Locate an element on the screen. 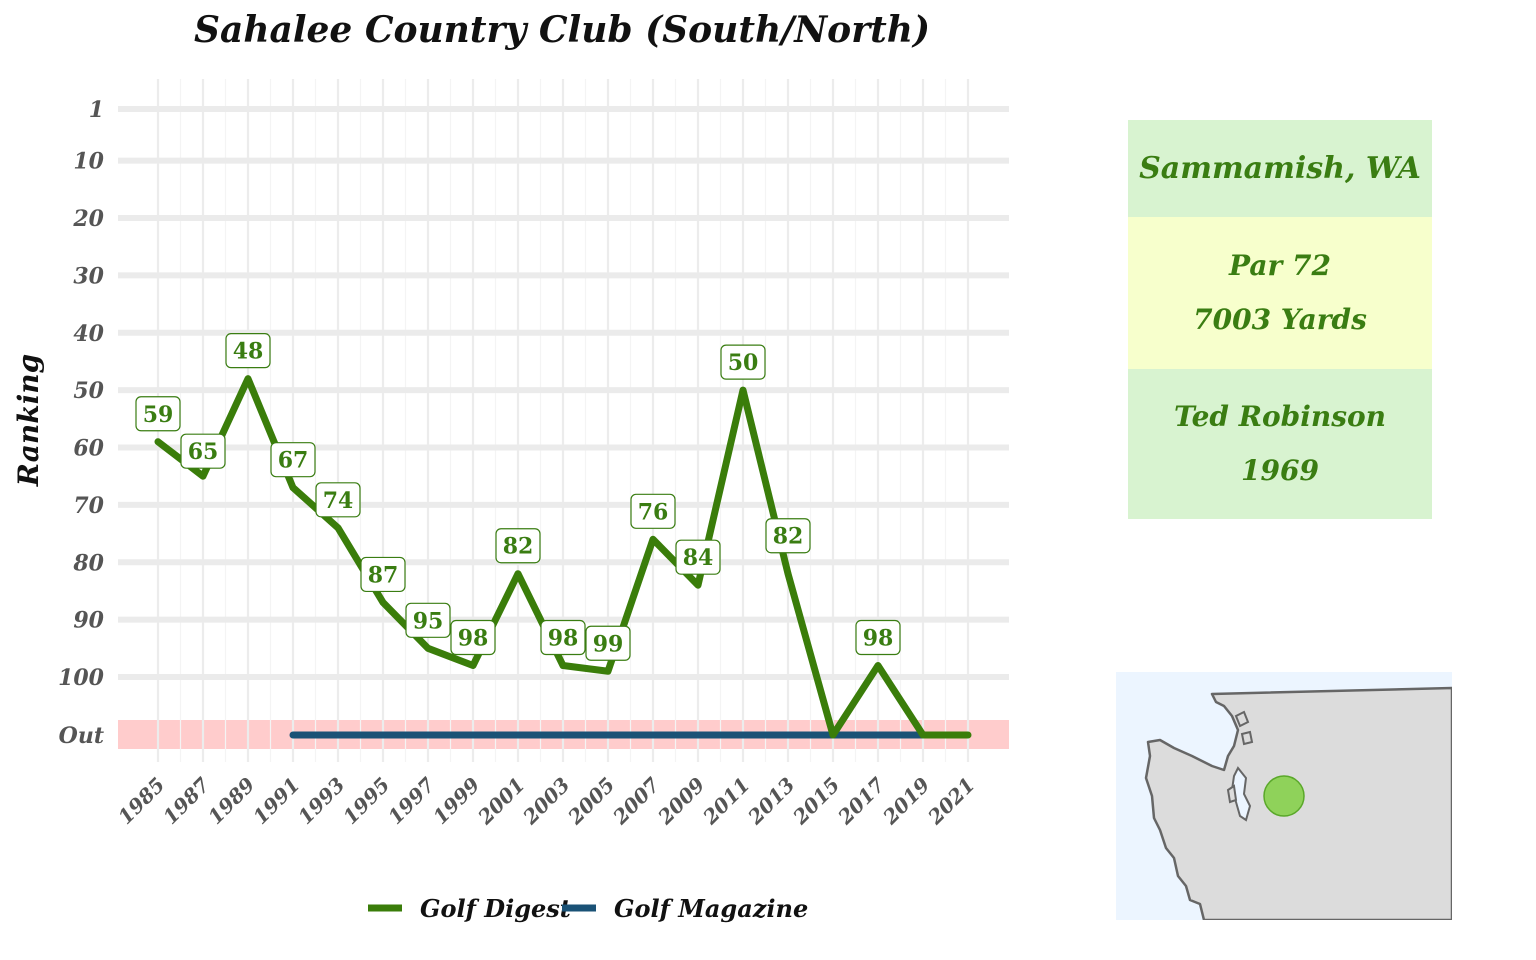 This screenshot has height=960, width=1536. x-tick-label: 1993 is located at coordinates (321, 801).